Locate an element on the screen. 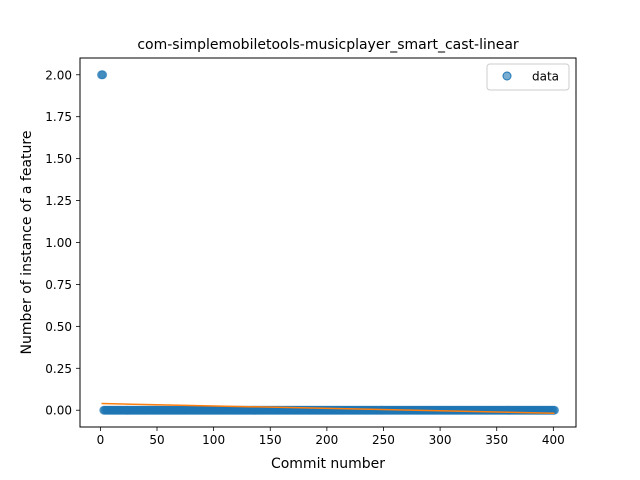  x-axis-label: Commit number is located at coordinates (328, 464).